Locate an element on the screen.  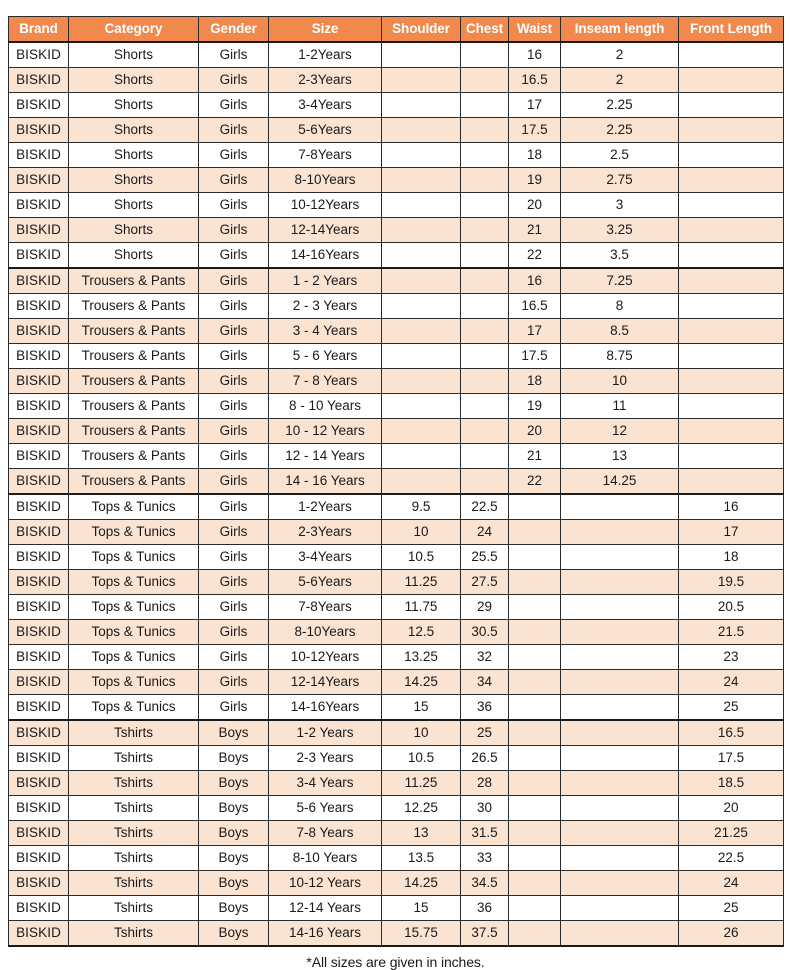
cell-inseam: 3.5 is located at coordinates (619, 255).